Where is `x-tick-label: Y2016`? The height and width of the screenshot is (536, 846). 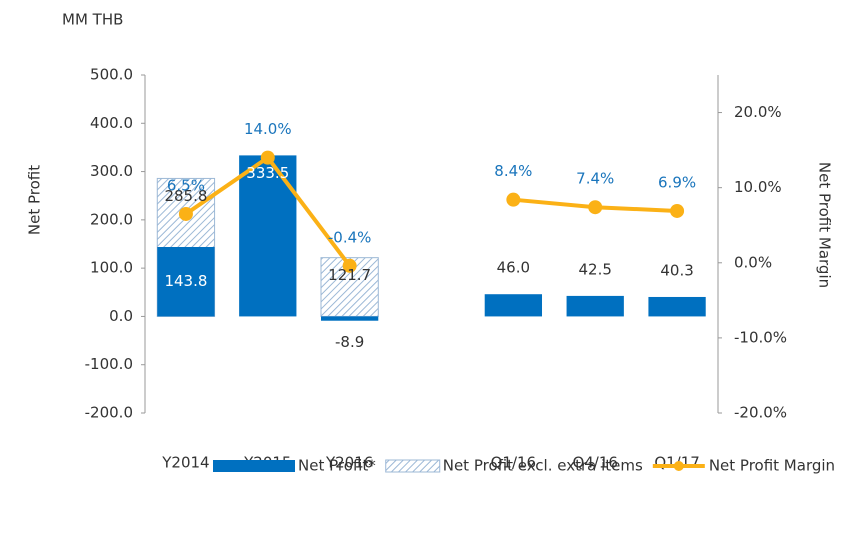 x-tick-label: Y2016 is located at coordinates (349, 463).